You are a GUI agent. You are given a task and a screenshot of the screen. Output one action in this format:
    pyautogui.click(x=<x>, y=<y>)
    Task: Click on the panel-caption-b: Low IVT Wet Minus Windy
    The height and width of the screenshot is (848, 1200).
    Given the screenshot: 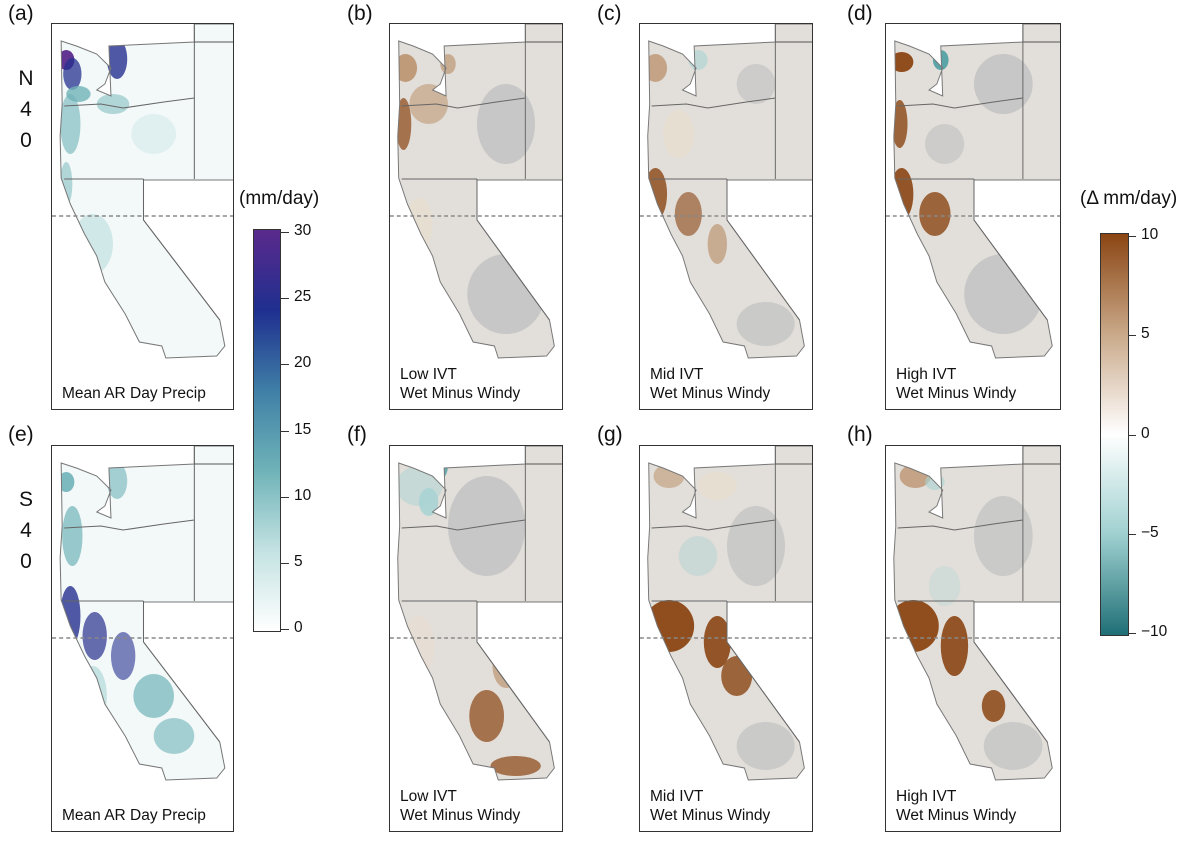 What is the action you would take?
    pyautogui.click(x=460, y=384)
    